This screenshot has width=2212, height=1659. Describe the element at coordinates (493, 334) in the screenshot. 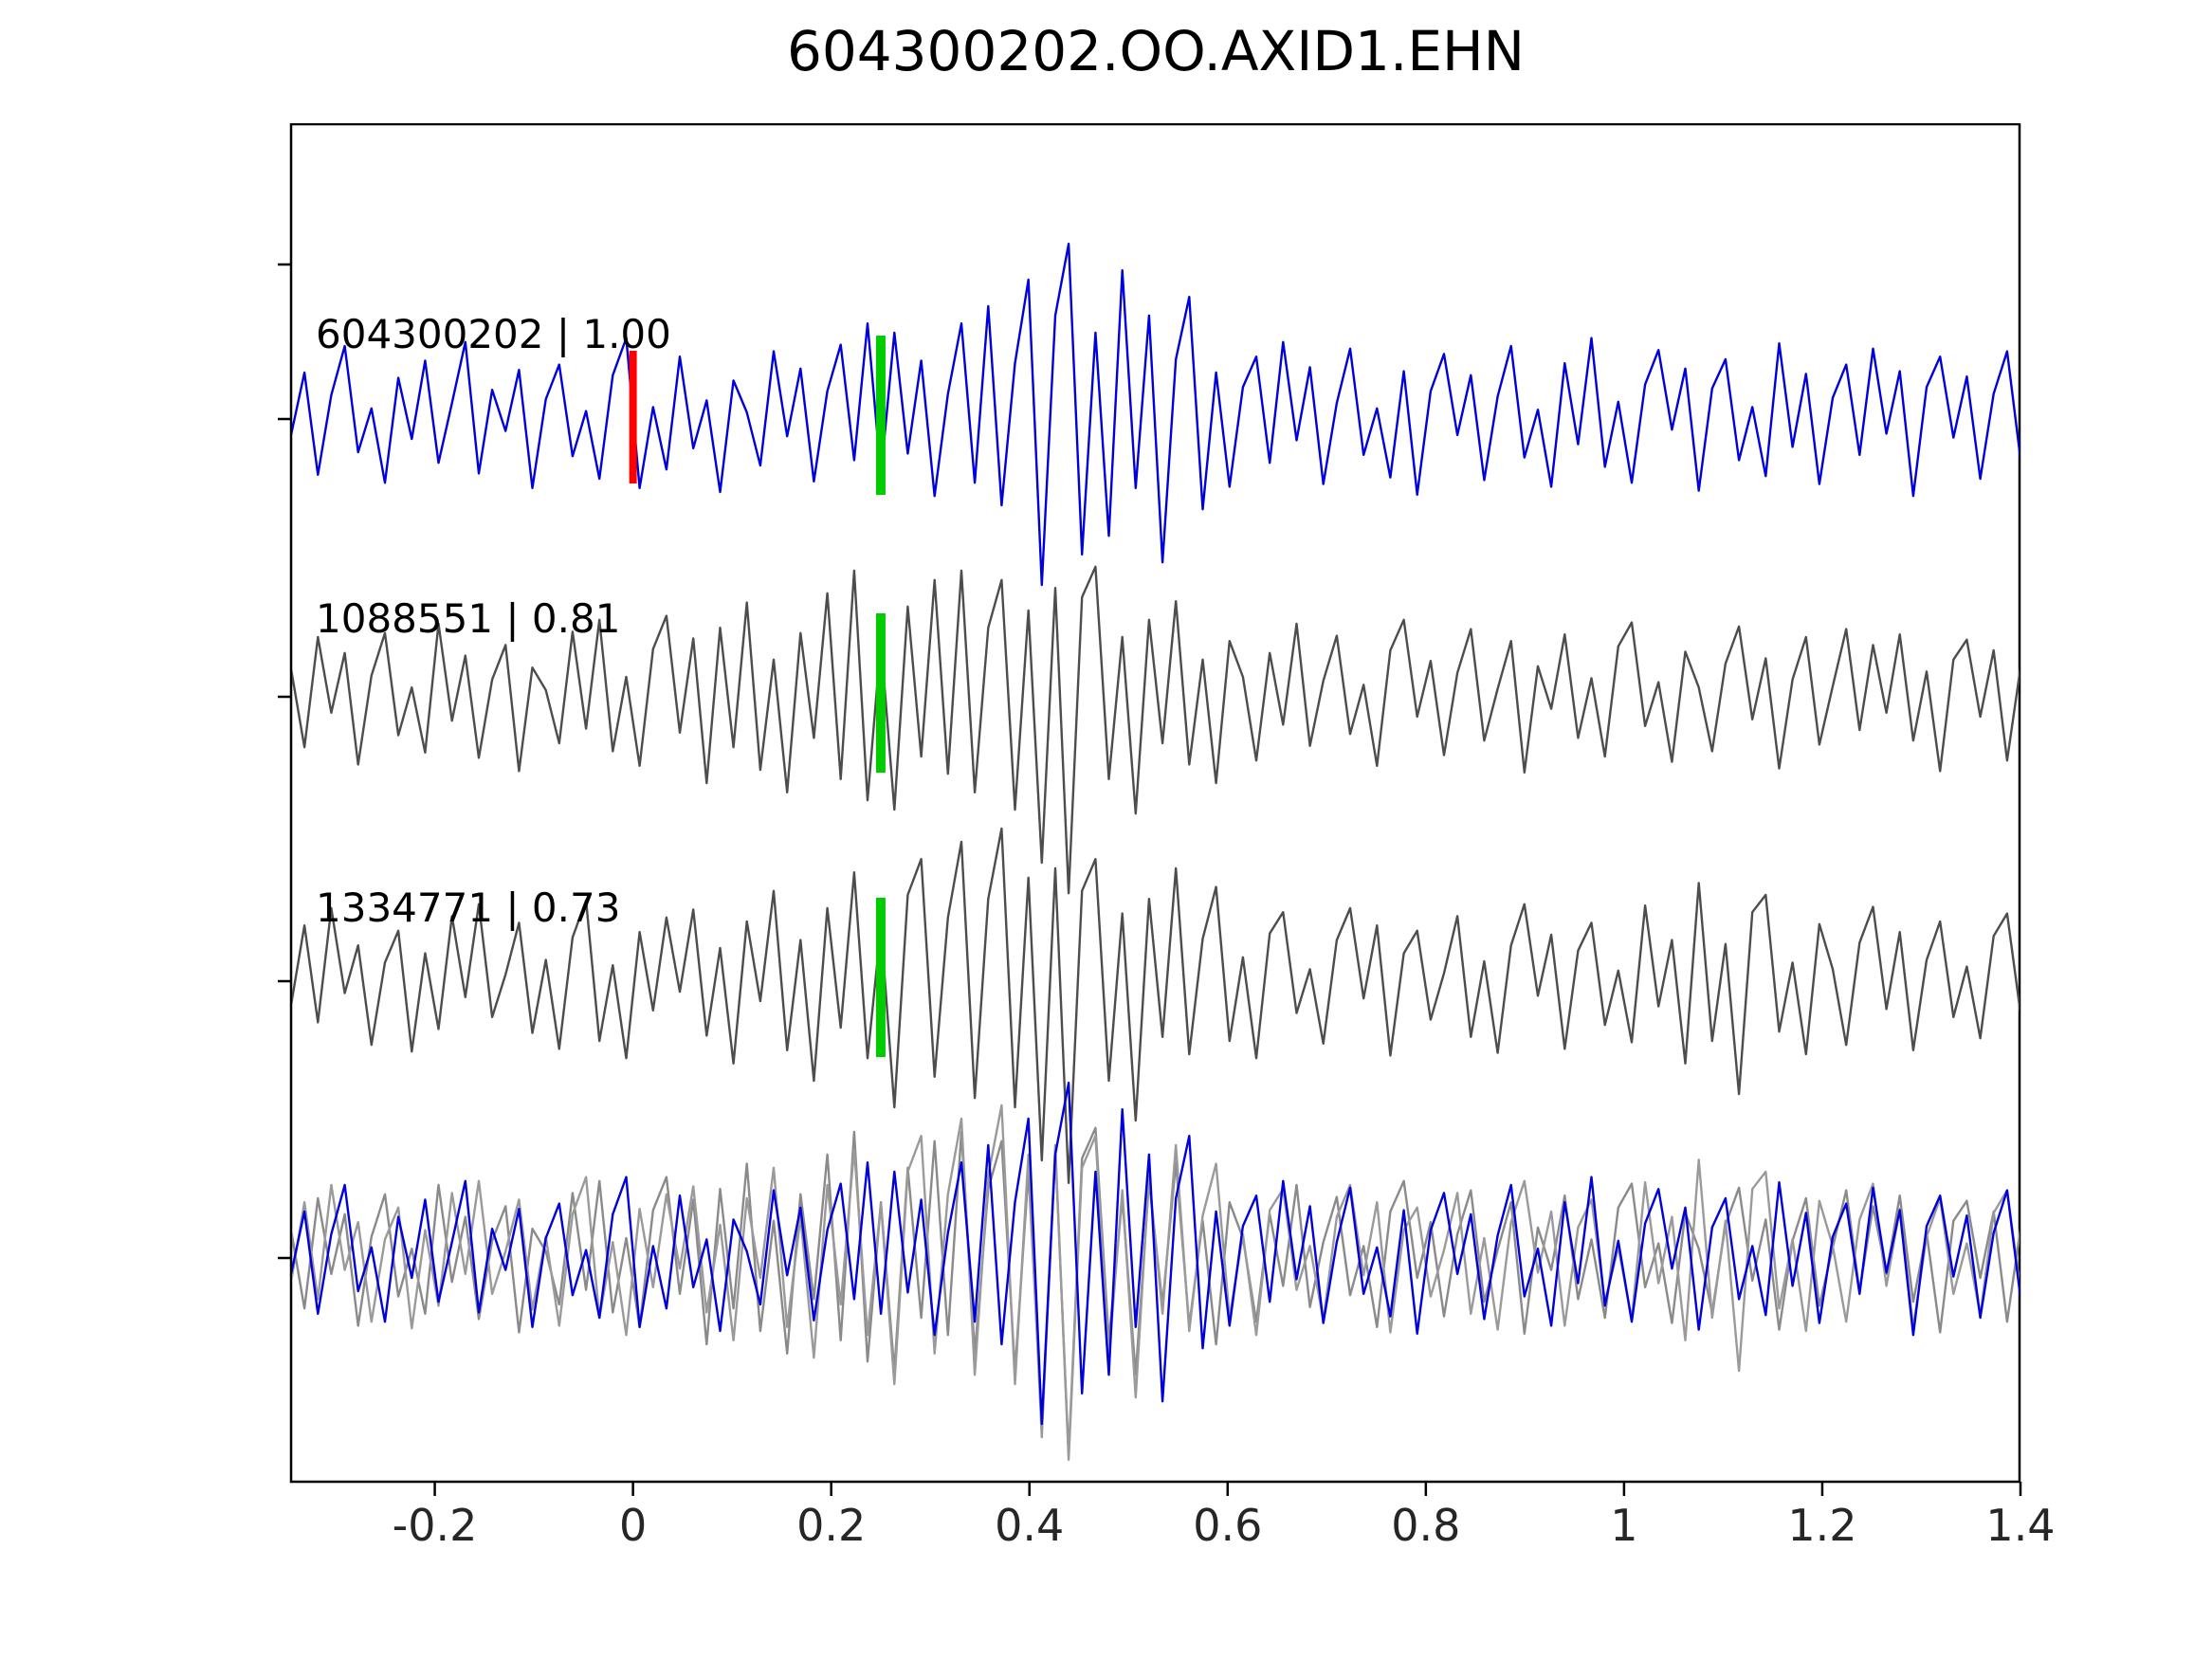

I see `trace-label-604300202: 604300202 | 1.00` at that location.